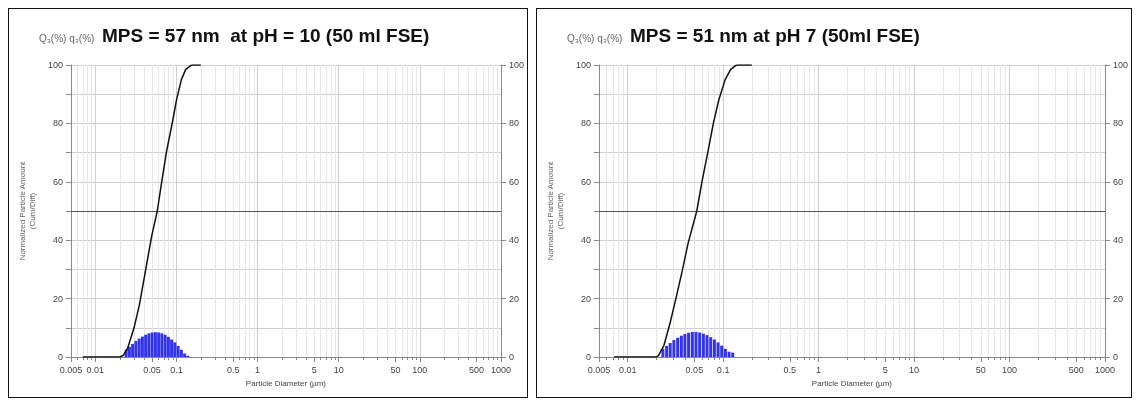 The image size is (1140, 414). Describe the element at coordinates (266, 35) in the screenshot. I see `chart-title: MPS = 57 nm at pH = 10 (50 ml FSE)` at that location.